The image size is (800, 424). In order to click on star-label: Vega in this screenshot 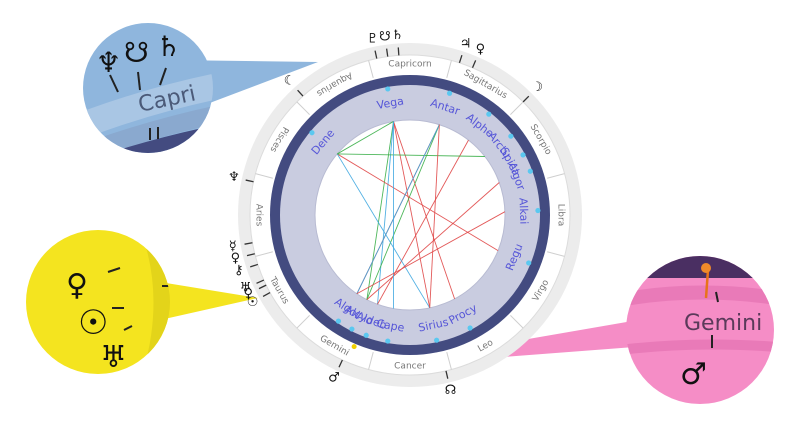, I will do `click(390, 103)`.